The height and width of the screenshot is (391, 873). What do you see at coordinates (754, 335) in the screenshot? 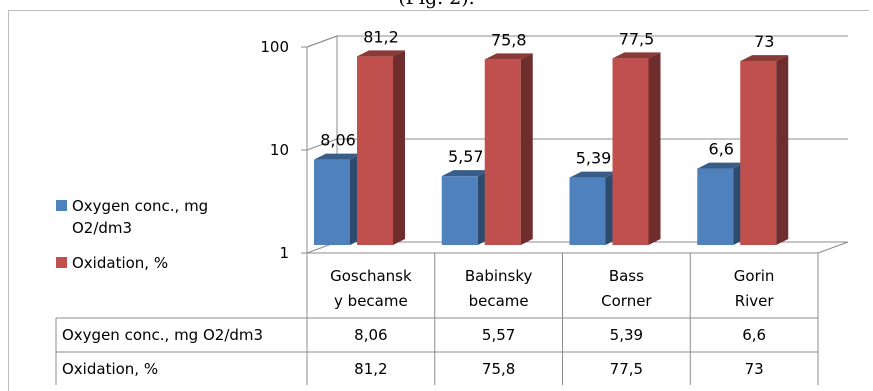
I see `table-cell: 6,6` at bounding box center [754, 335].